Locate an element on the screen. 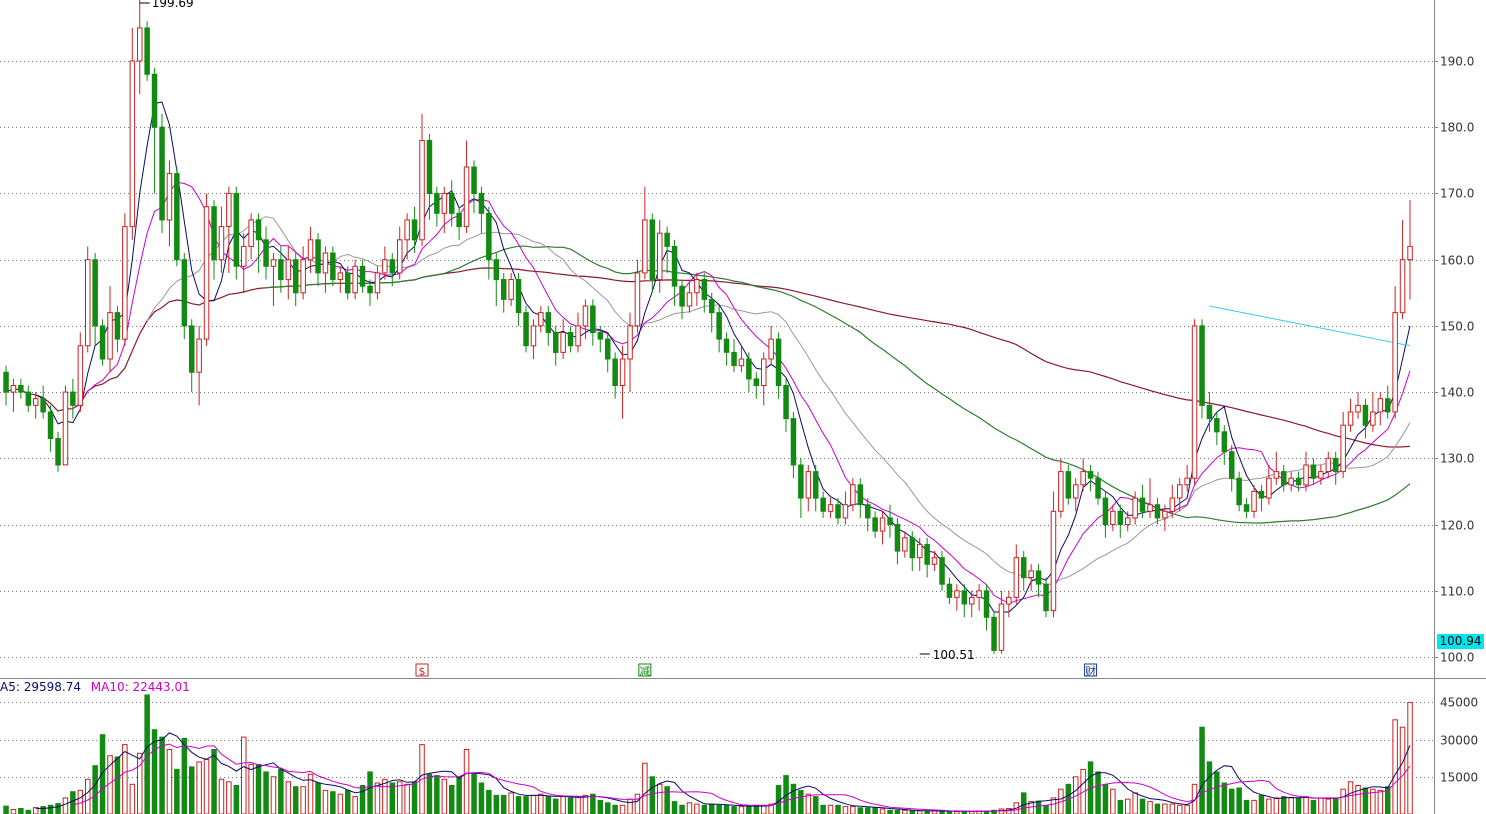 This screenshot has height=814, width=1486. marker-glyph: $ is located at coordinates (422, 671).